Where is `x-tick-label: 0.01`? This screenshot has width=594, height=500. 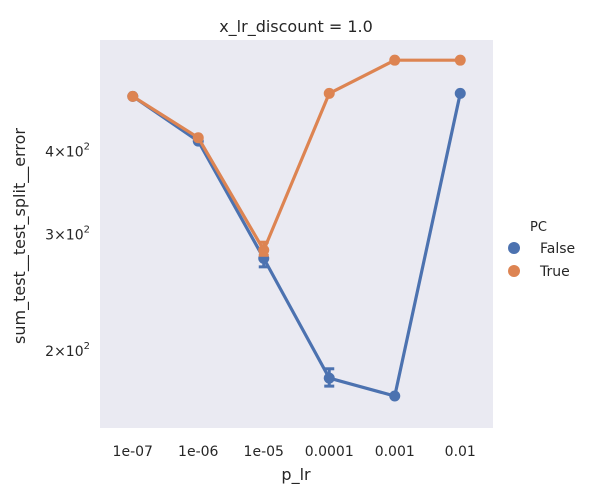
x-tick-label: 0.01 is located at coordinates (460, 452).